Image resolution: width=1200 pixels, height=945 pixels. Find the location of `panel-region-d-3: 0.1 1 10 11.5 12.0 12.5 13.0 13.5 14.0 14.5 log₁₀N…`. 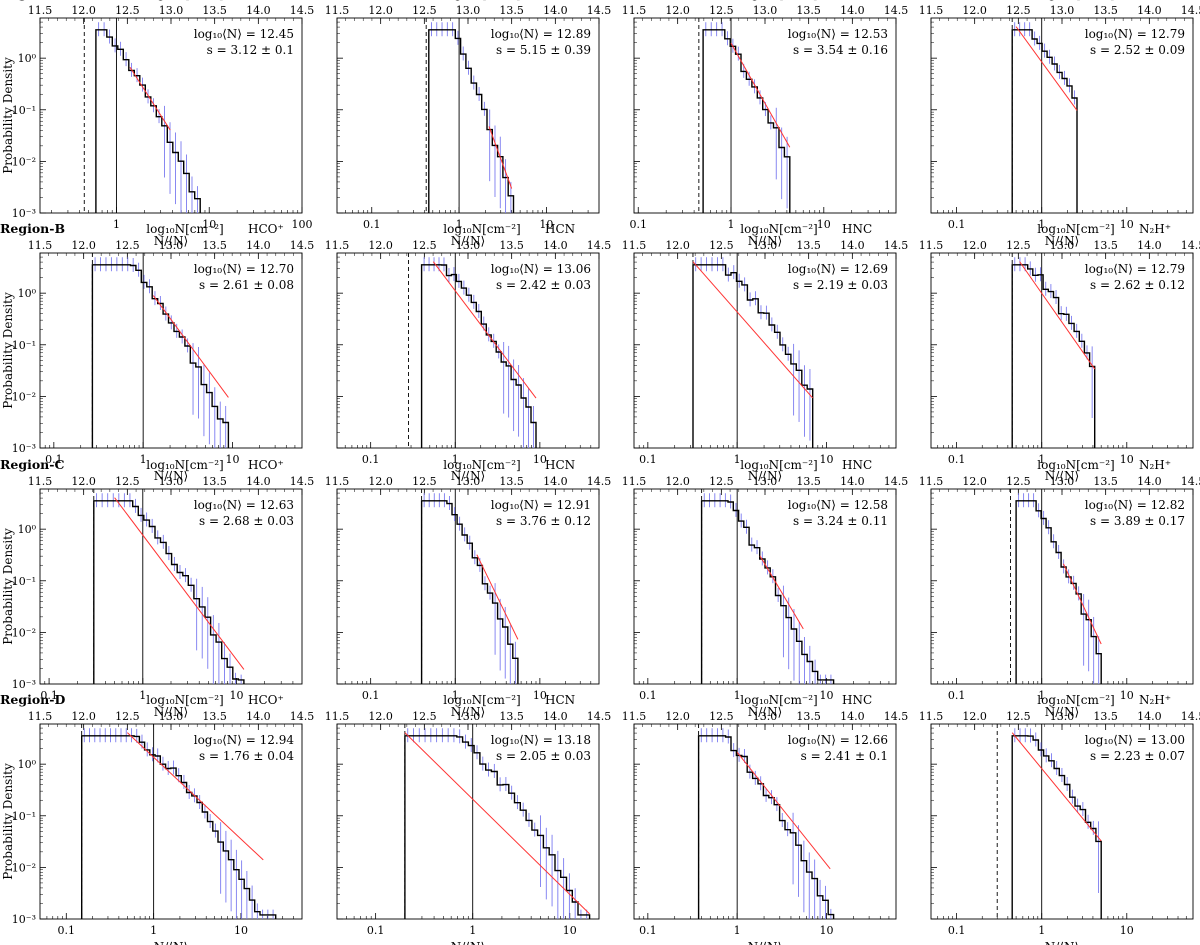

panel-region-d-3: 0.1 1 10 11.5 12.0 12.5 13.0 13.5 14.0 14.5 log₁₀N… is located at coordinates (765, 819).